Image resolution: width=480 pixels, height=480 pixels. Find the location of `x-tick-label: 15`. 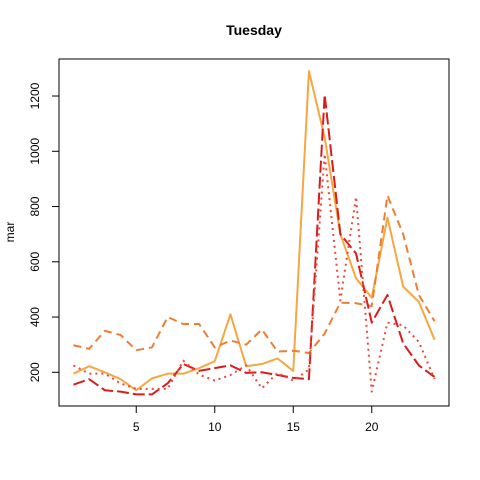

x-tick-label: 15 is located at coordinates (294, 427).